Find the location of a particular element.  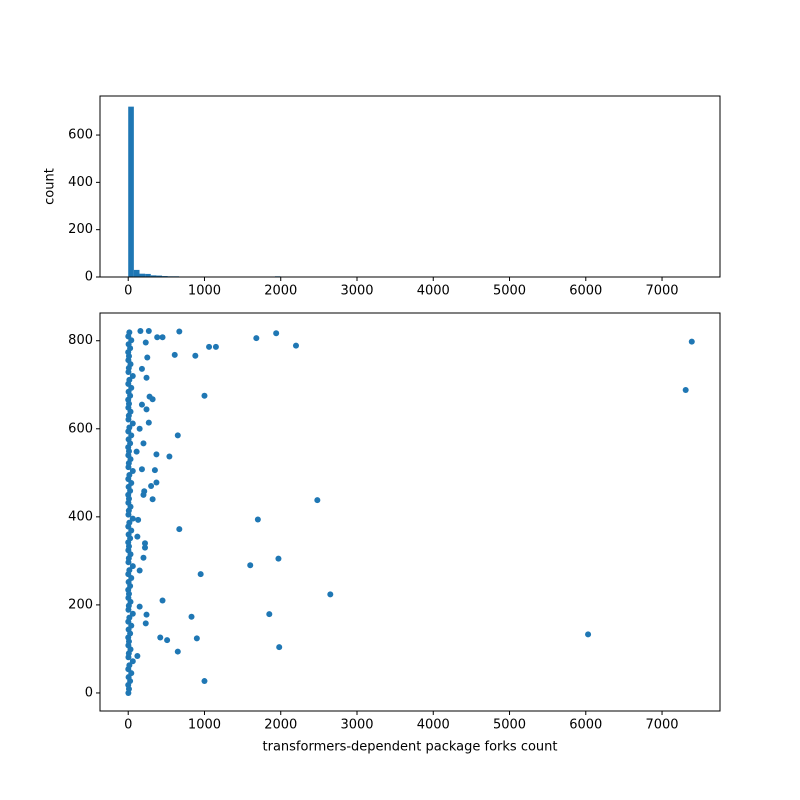

y-axis-label: count is located at coordinates (50, 186).